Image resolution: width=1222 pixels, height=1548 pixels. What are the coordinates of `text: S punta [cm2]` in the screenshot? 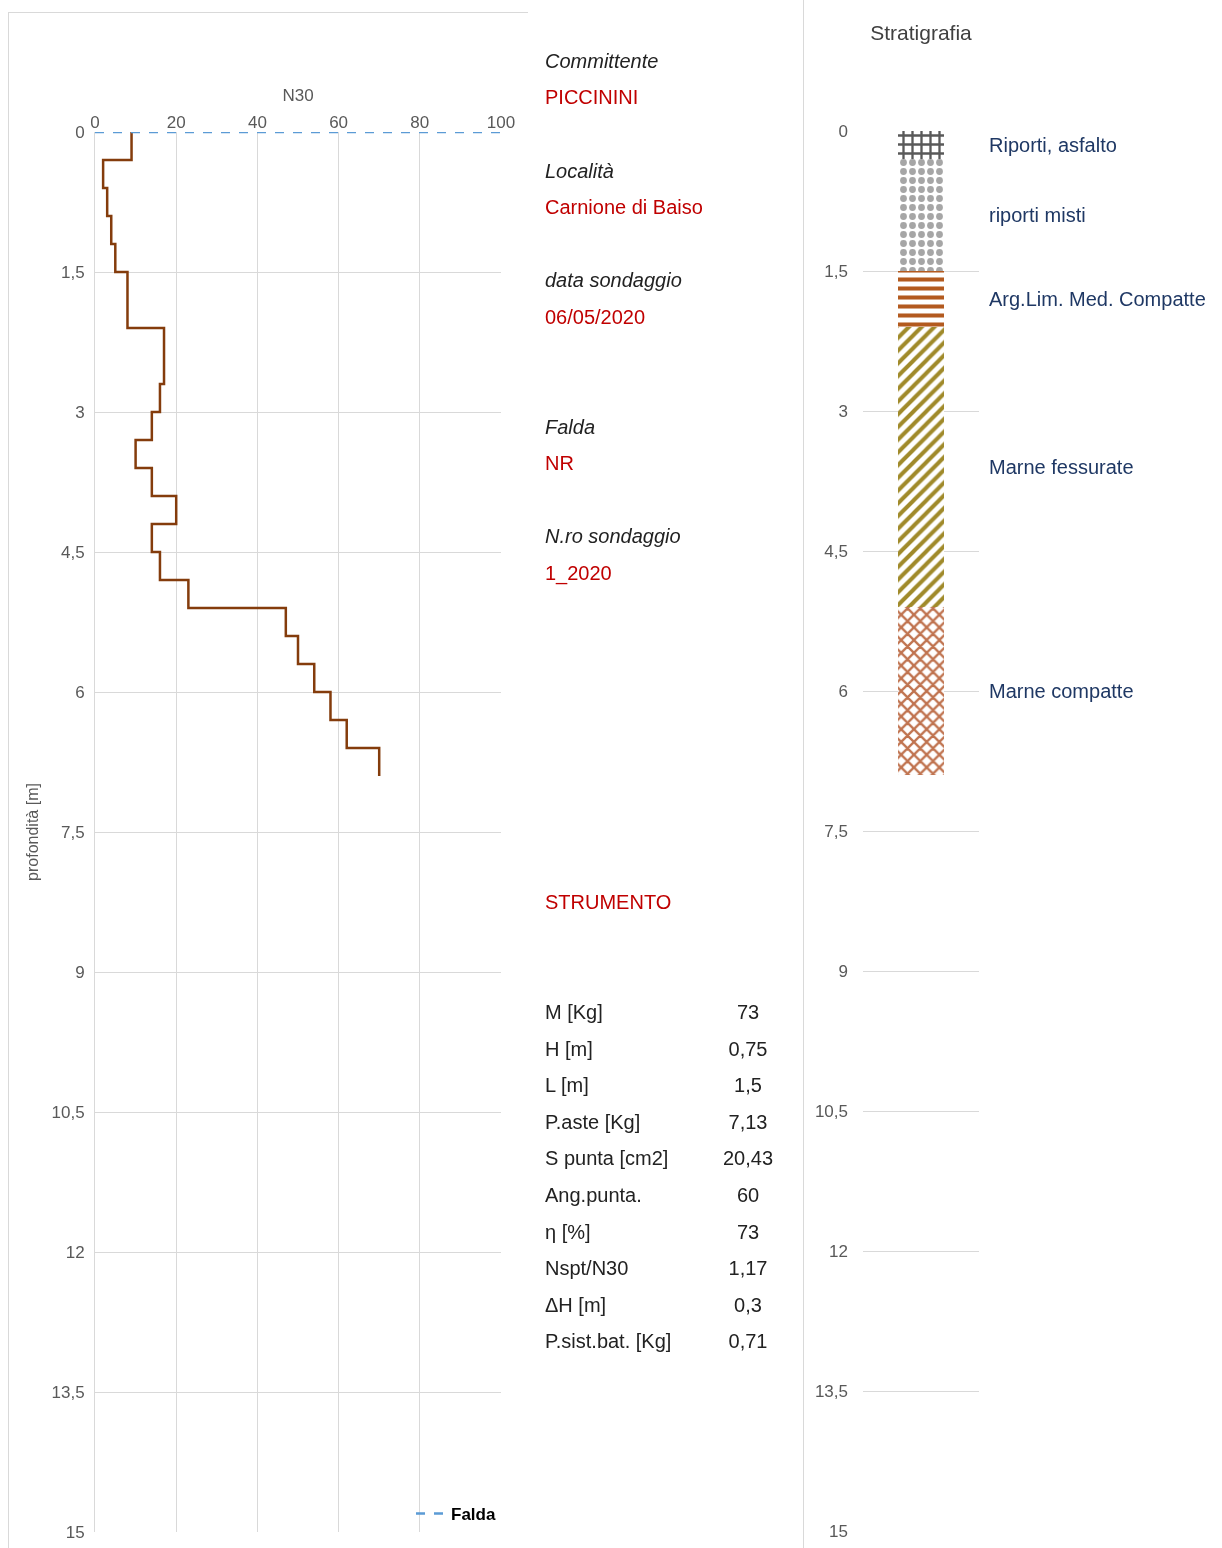 It's located at (607, 1159).